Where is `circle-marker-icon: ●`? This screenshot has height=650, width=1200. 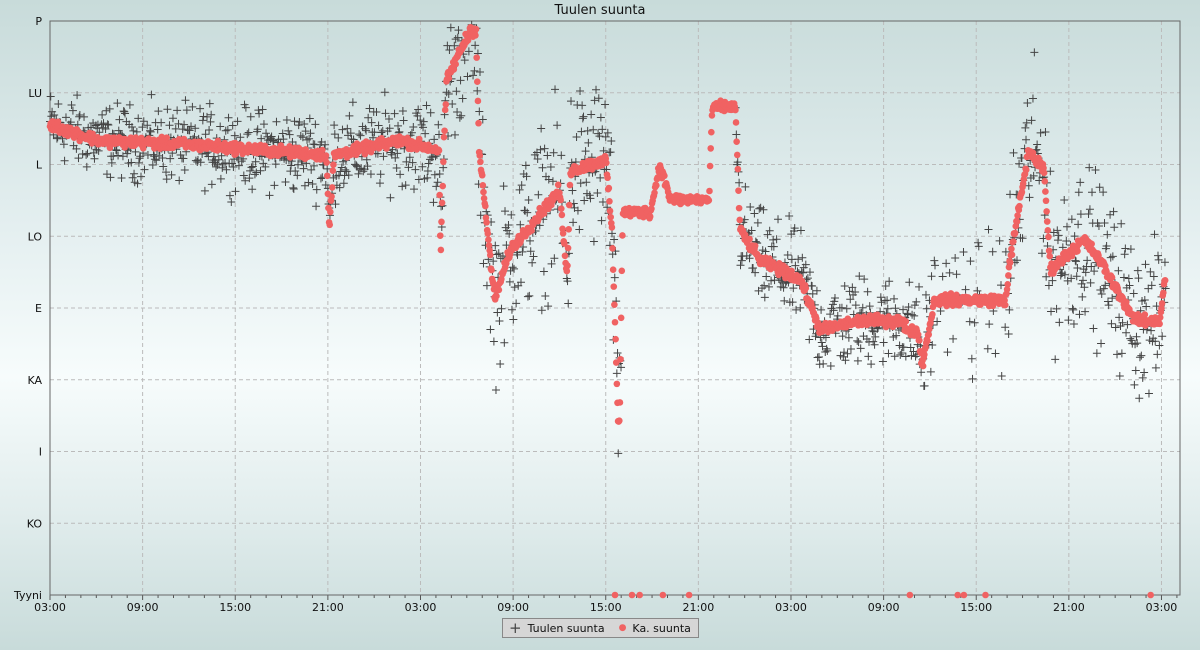 circle-marker-icon: ● is located at coordinates (622, 628).